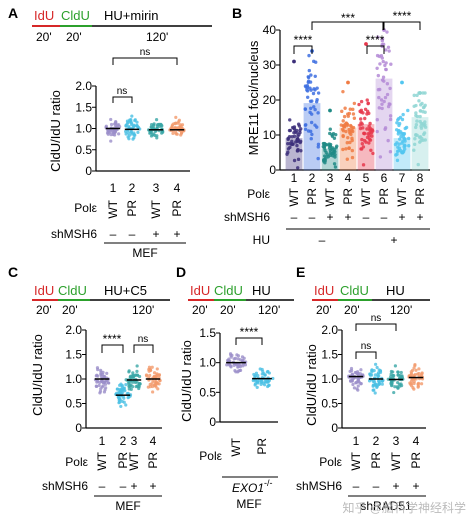  Describe the element at coordinates (200, 290) in the screenshot. I see `scheme-d-idu: IdU` at that location.